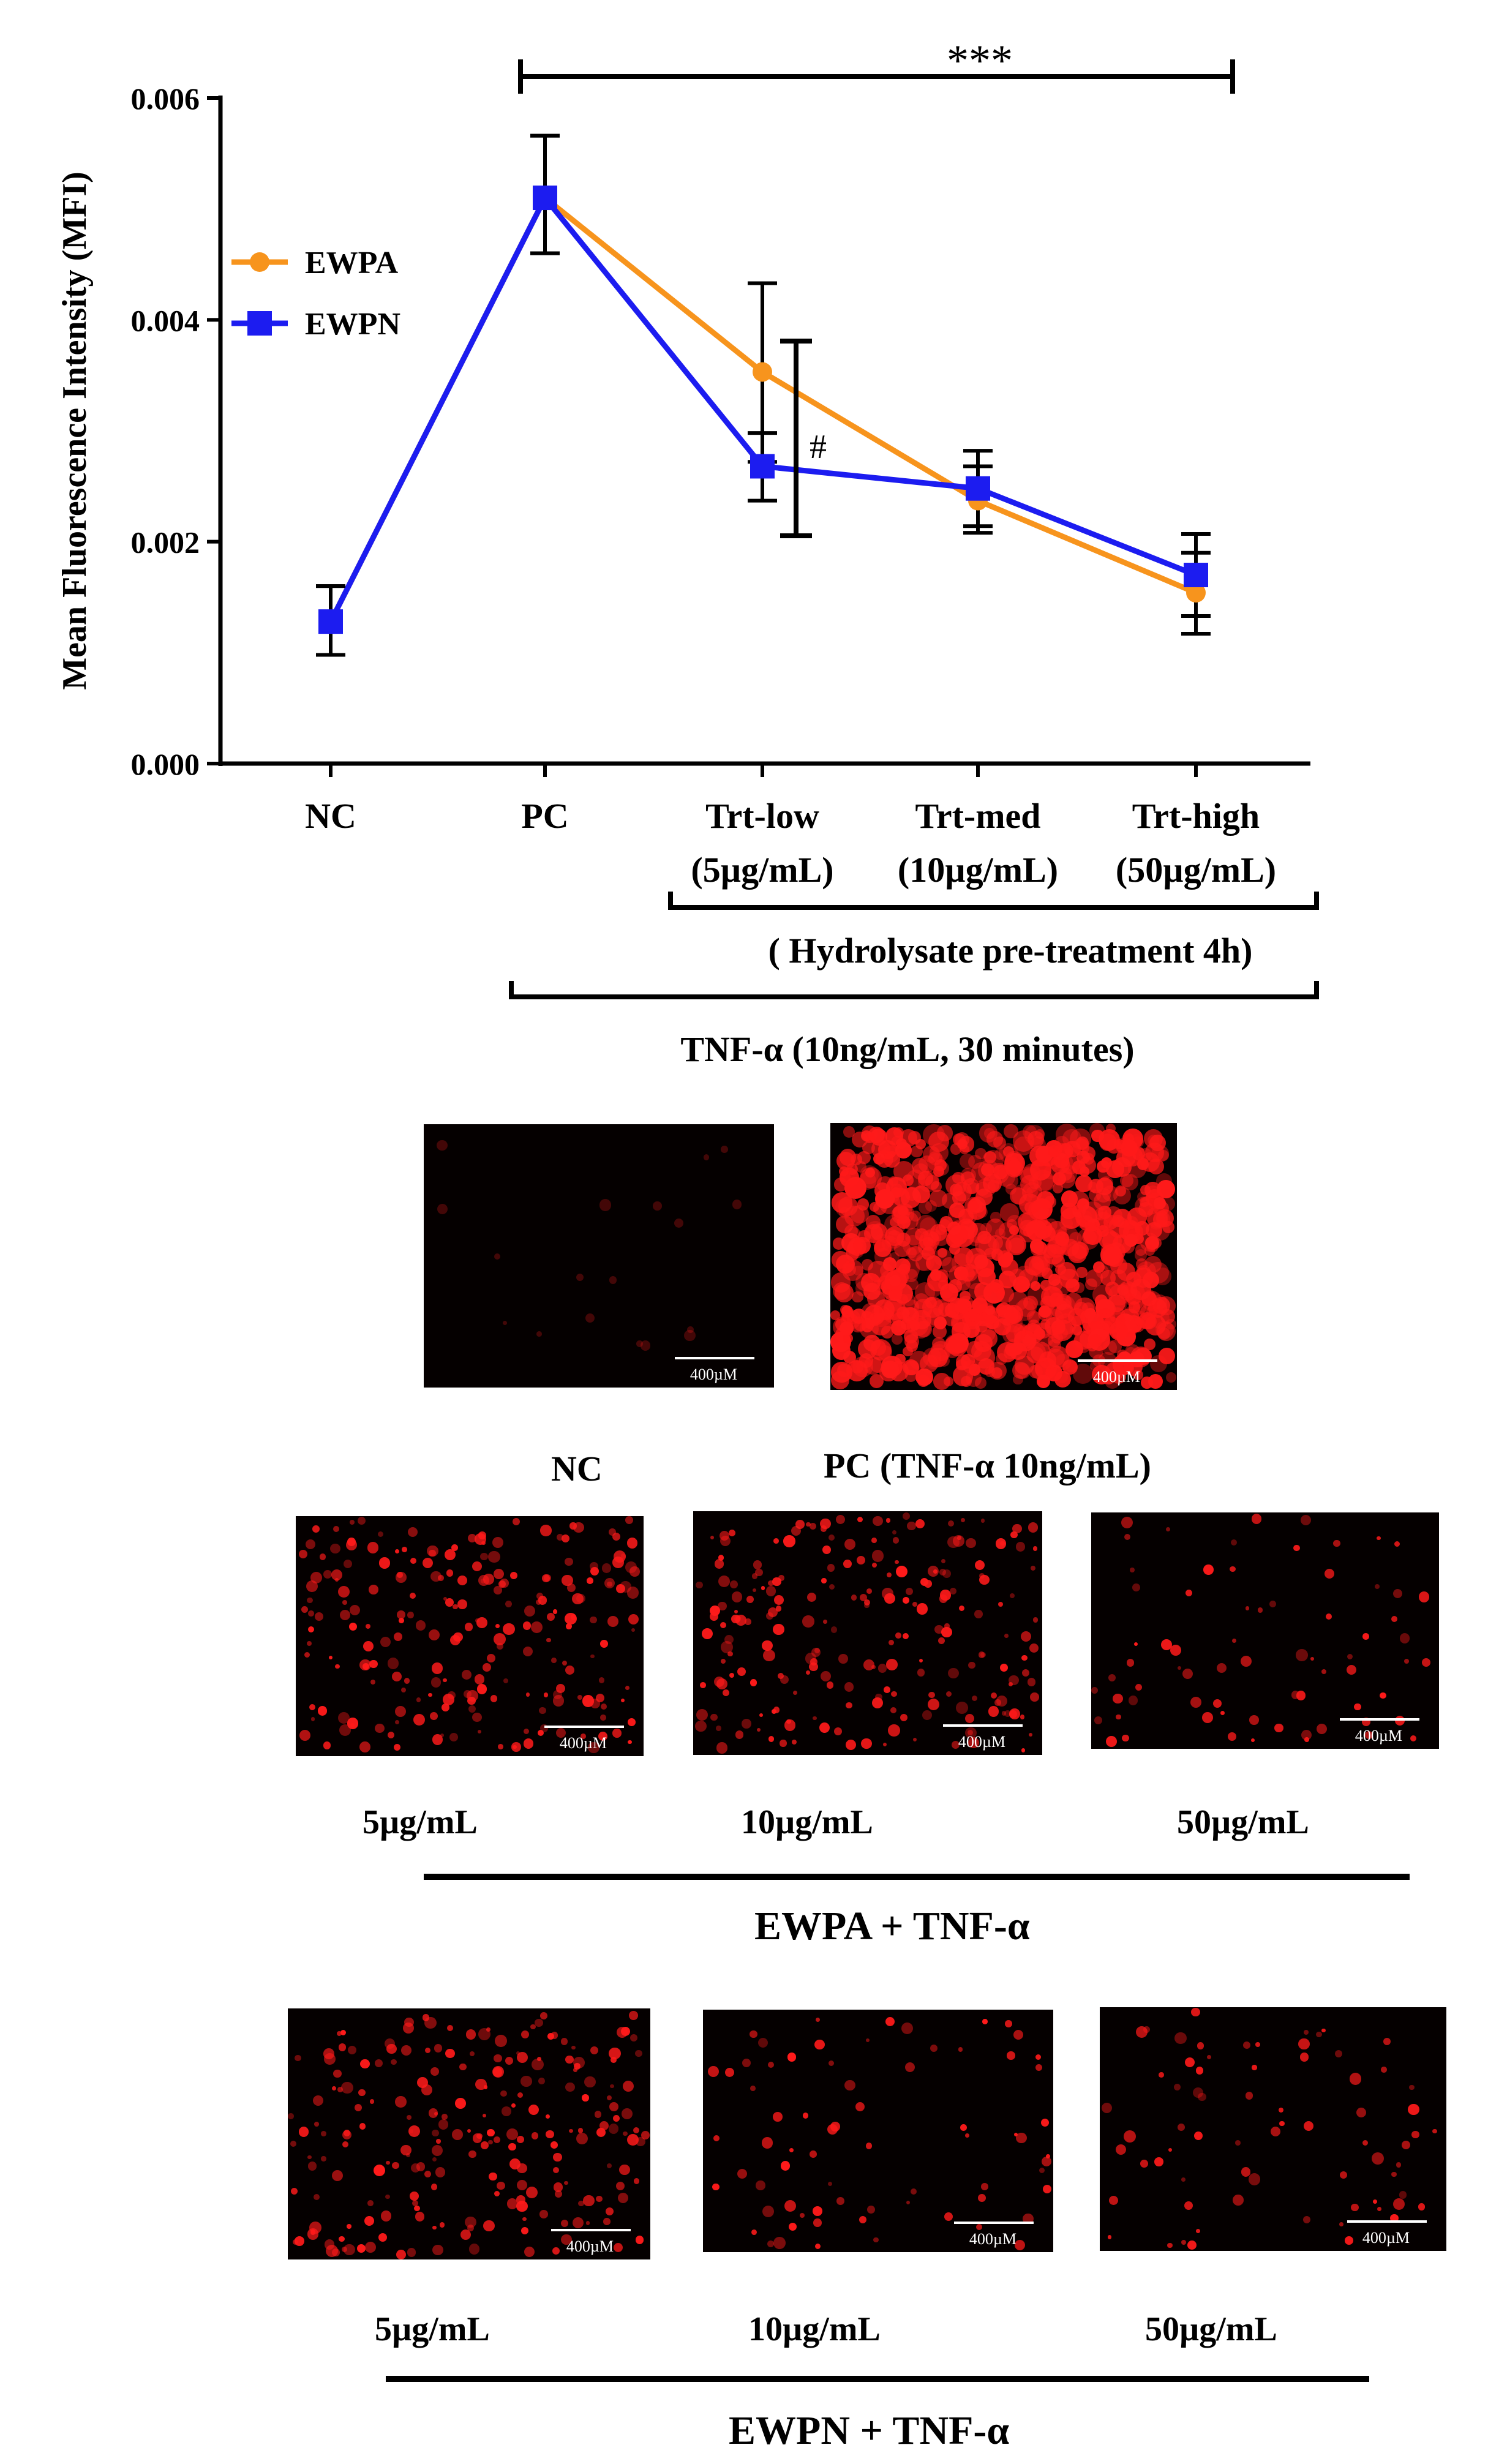 This screenshot has width=1488, height=2464. What do you see at coordinates (1004, 1256) in the screenshot?
I see `micrograph-pc: 400µM` at bounding box center [1004, 1256].